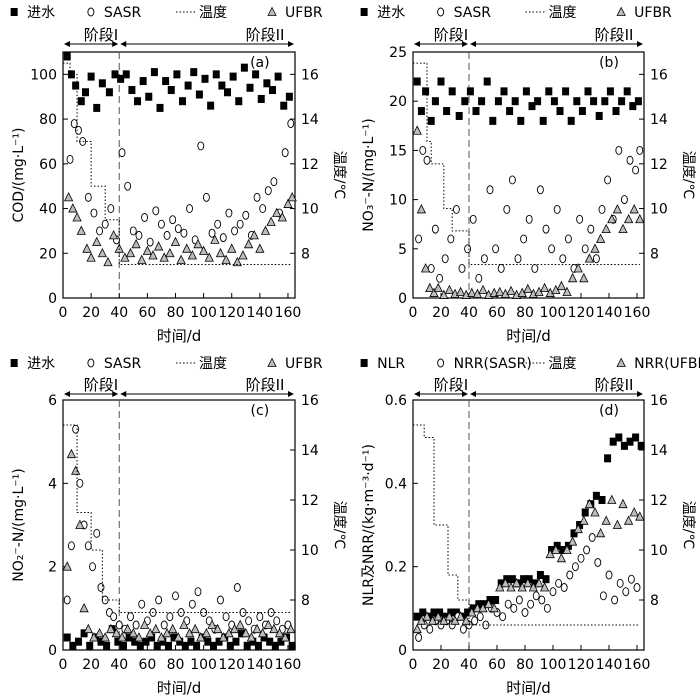 The height and width of the screenshot is (700, 700). I want to click on y-axis-label: NO₃⁻-N/(mg·L⁻¹), so click(369, 174).